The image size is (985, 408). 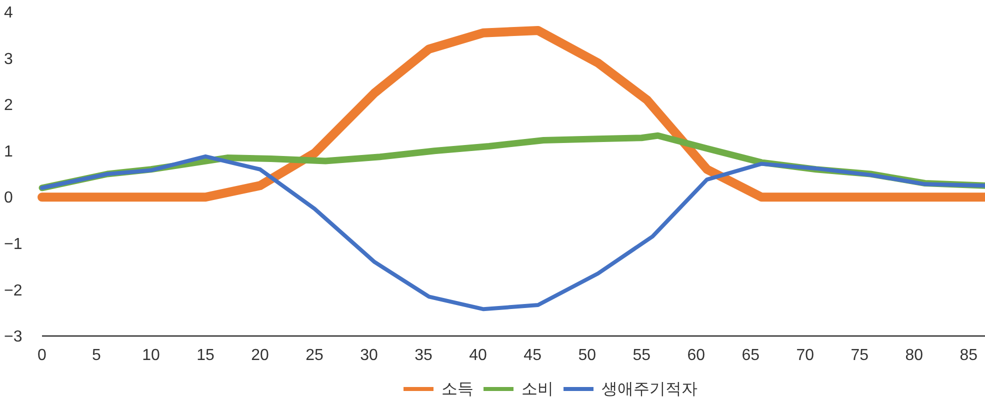 What do you see at coordinates (423, 355) in the screenshot?
I see `x-tick-label: 35` at bounding box center [423, 355].